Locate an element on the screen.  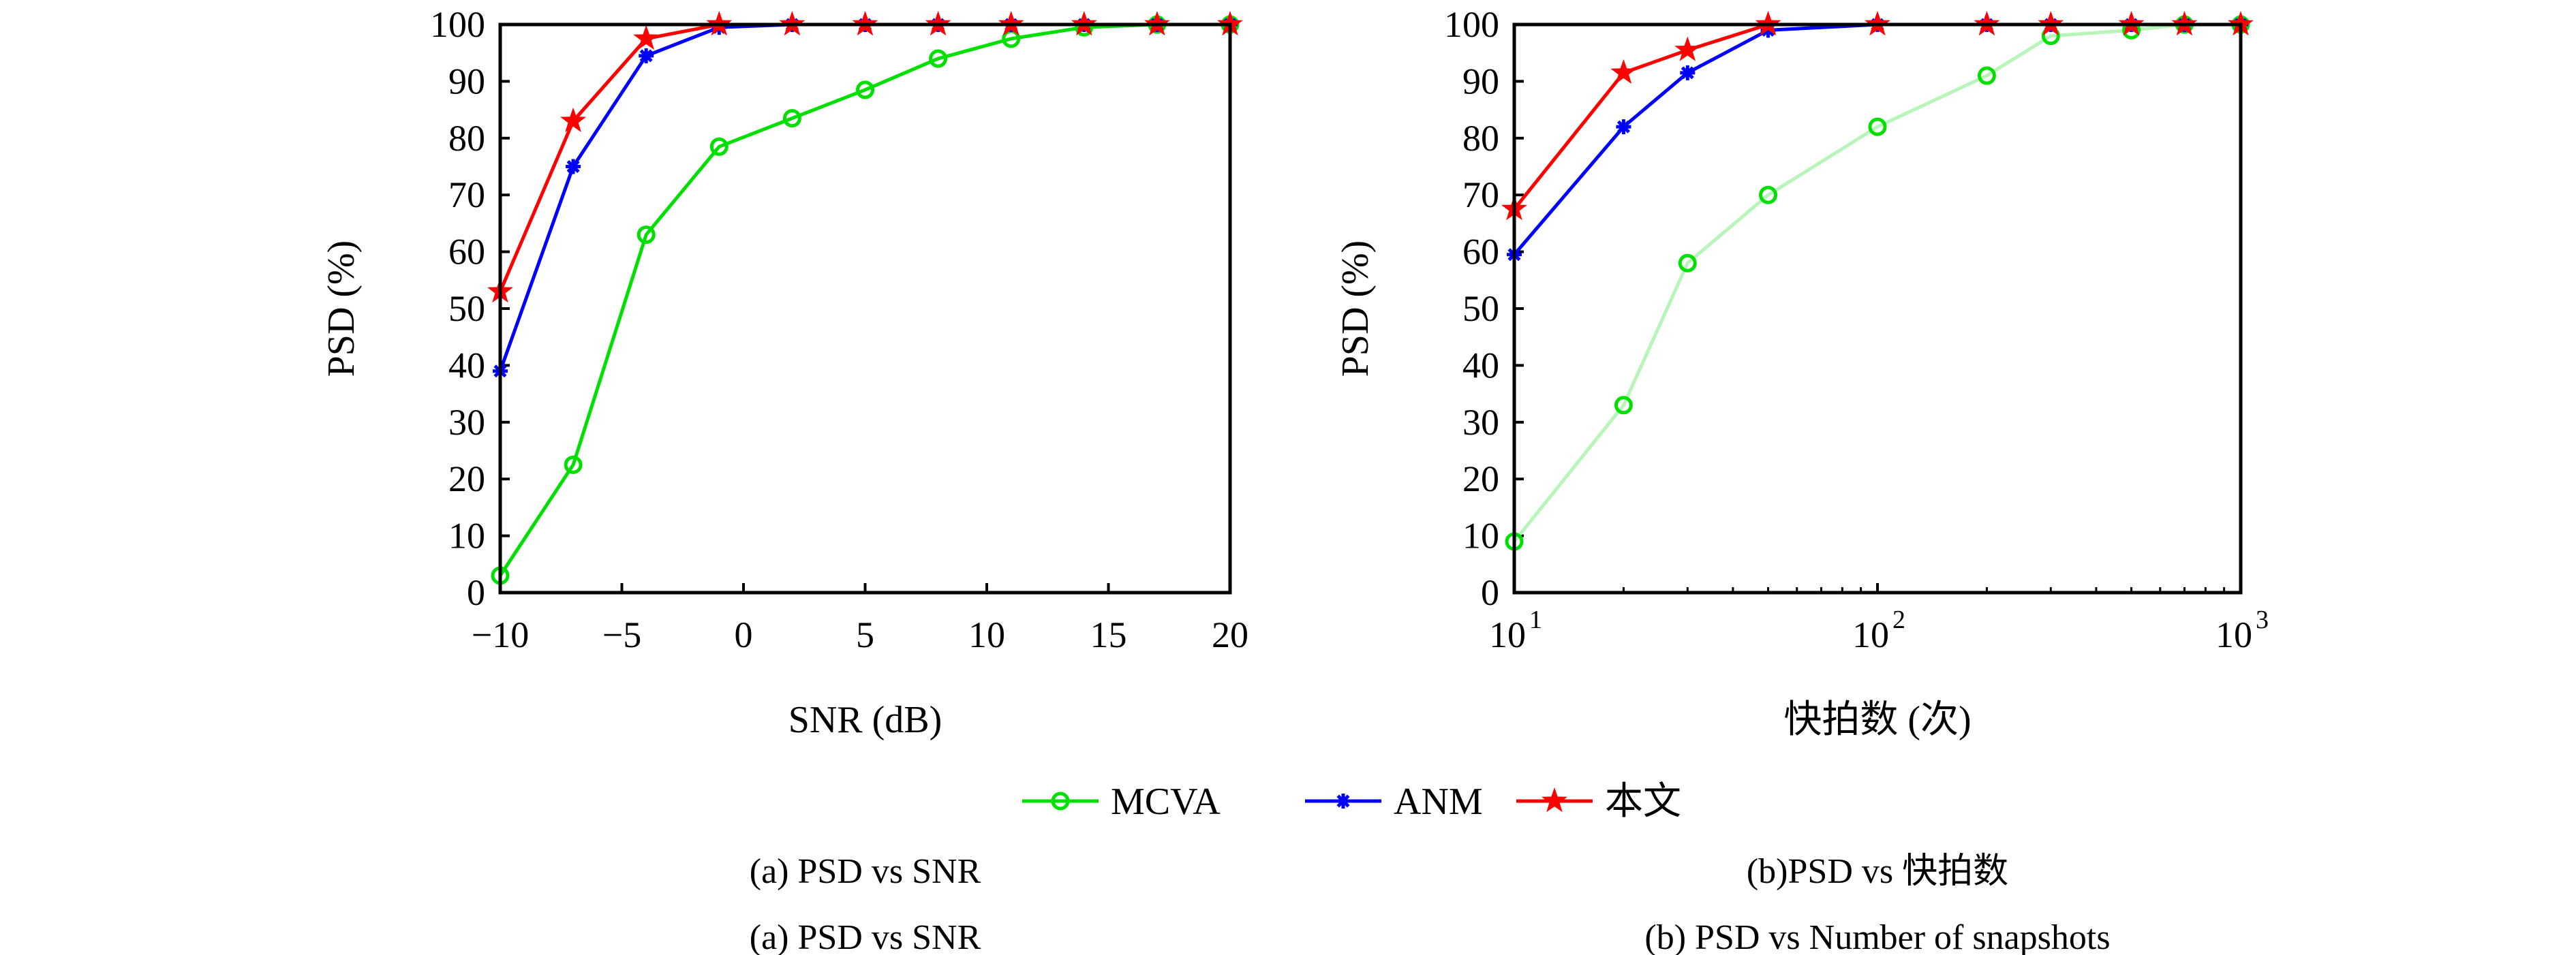
x-tick-exponent: 1 is located at coordinates (1535, 620).